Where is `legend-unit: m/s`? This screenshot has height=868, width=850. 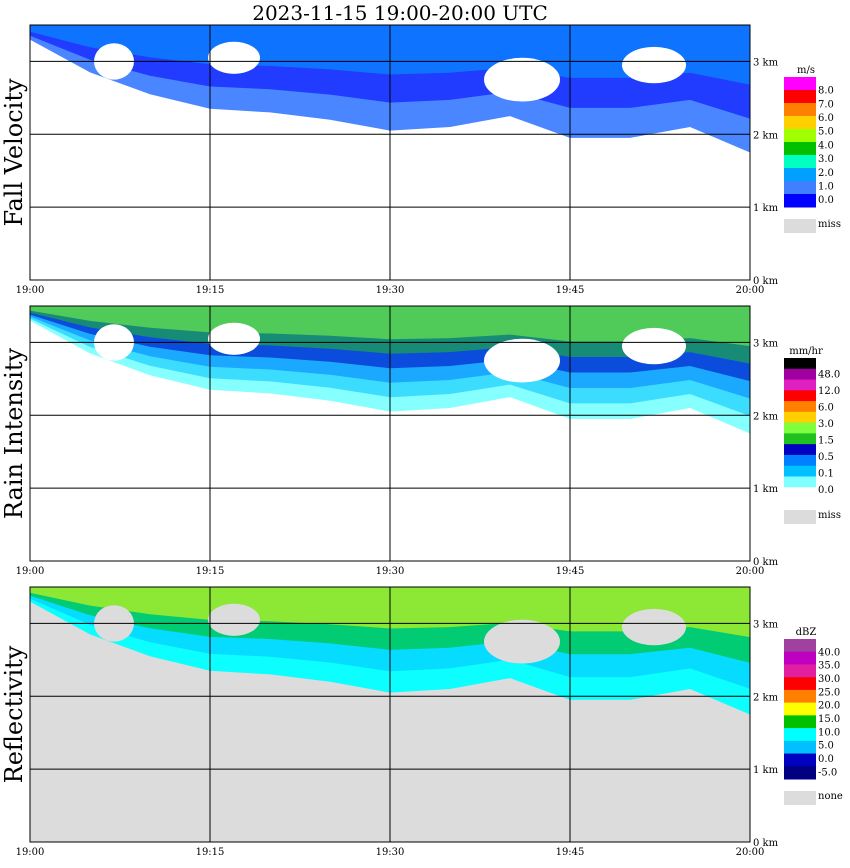 legend-unit: m/s is located at coordinates (806, 70).